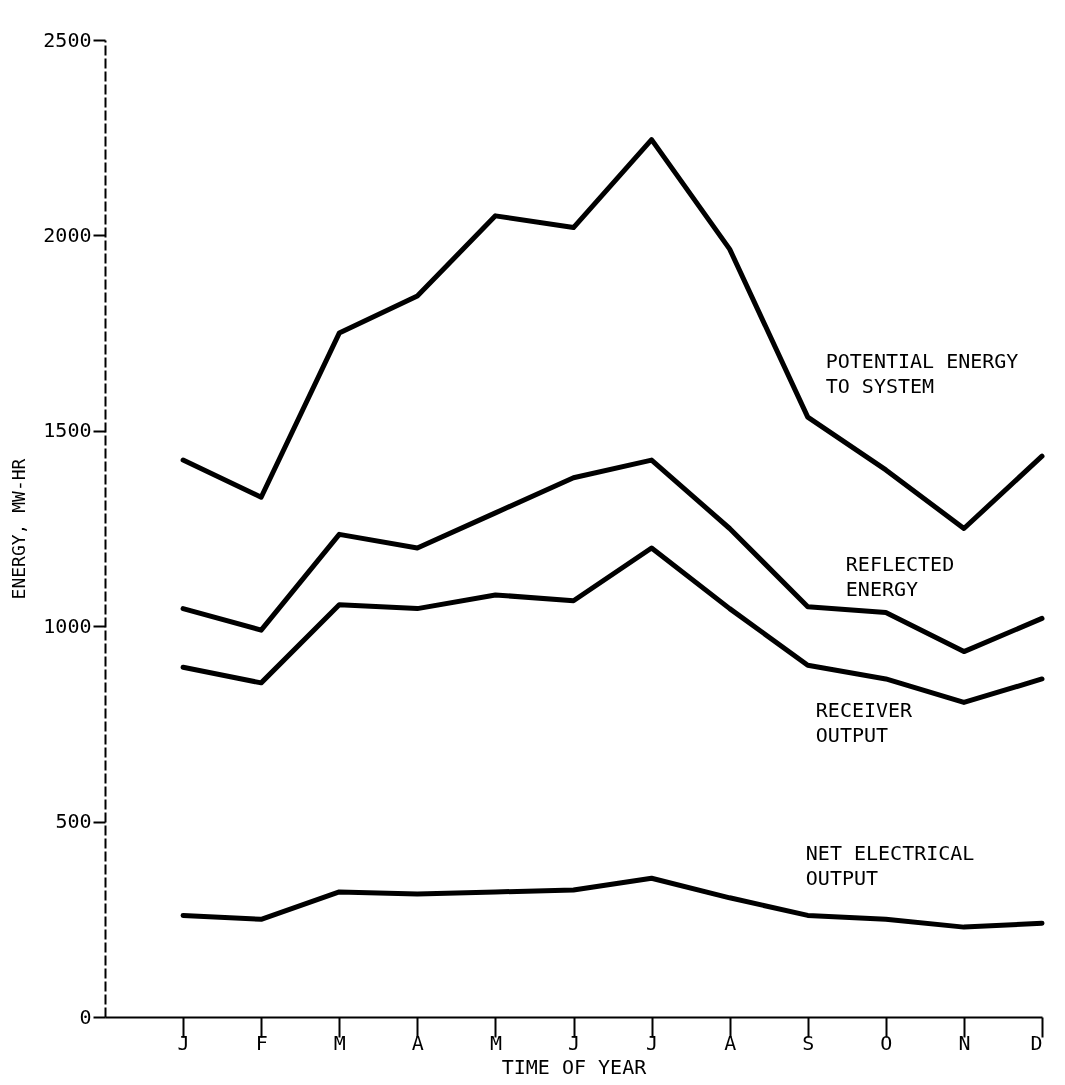  Describe the element at coordinates (964, 1042) in the screenshot. I see `x-tick-label: N` at that location.